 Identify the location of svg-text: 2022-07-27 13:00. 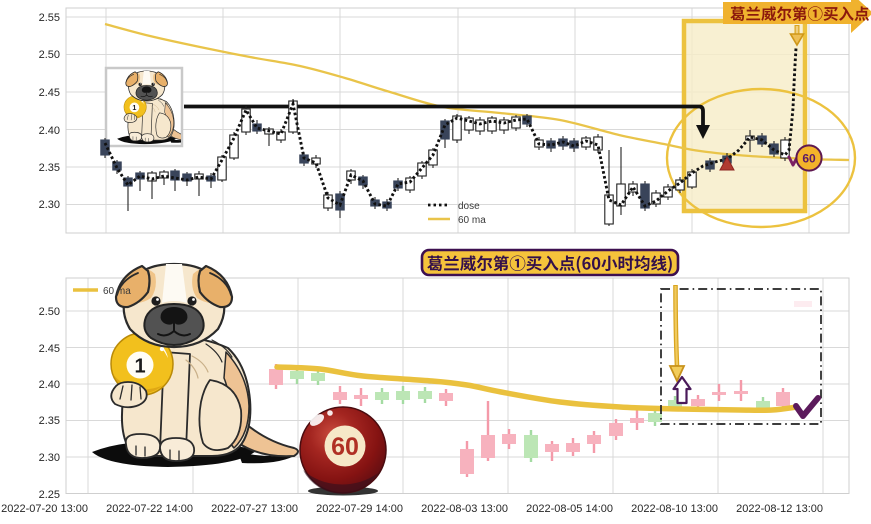
(254, 509).